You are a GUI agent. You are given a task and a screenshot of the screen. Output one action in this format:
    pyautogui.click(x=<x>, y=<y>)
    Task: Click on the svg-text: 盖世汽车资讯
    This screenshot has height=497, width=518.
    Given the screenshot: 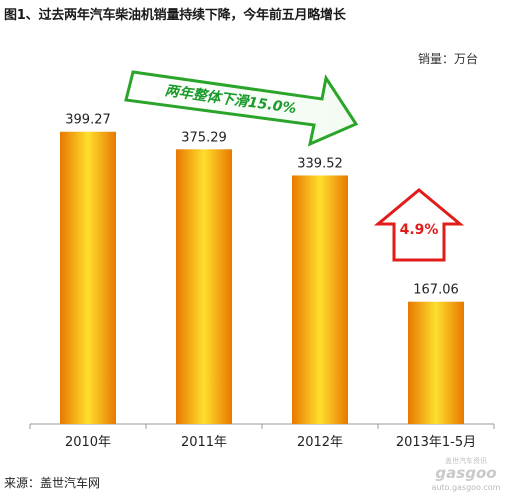 What is the action you would take?
    pyautogui.click(x=466, y=460)
    